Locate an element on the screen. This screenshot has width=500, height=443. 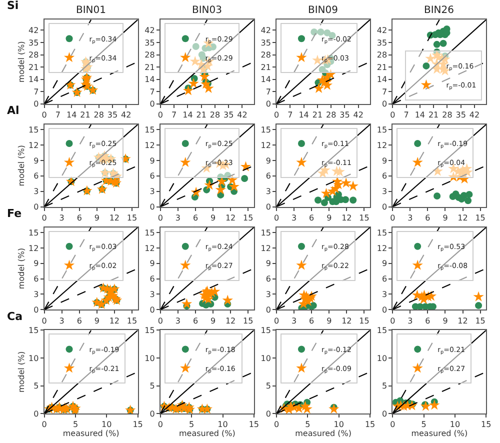
chart-title: BIN03 is located at coordinates (207, 10).